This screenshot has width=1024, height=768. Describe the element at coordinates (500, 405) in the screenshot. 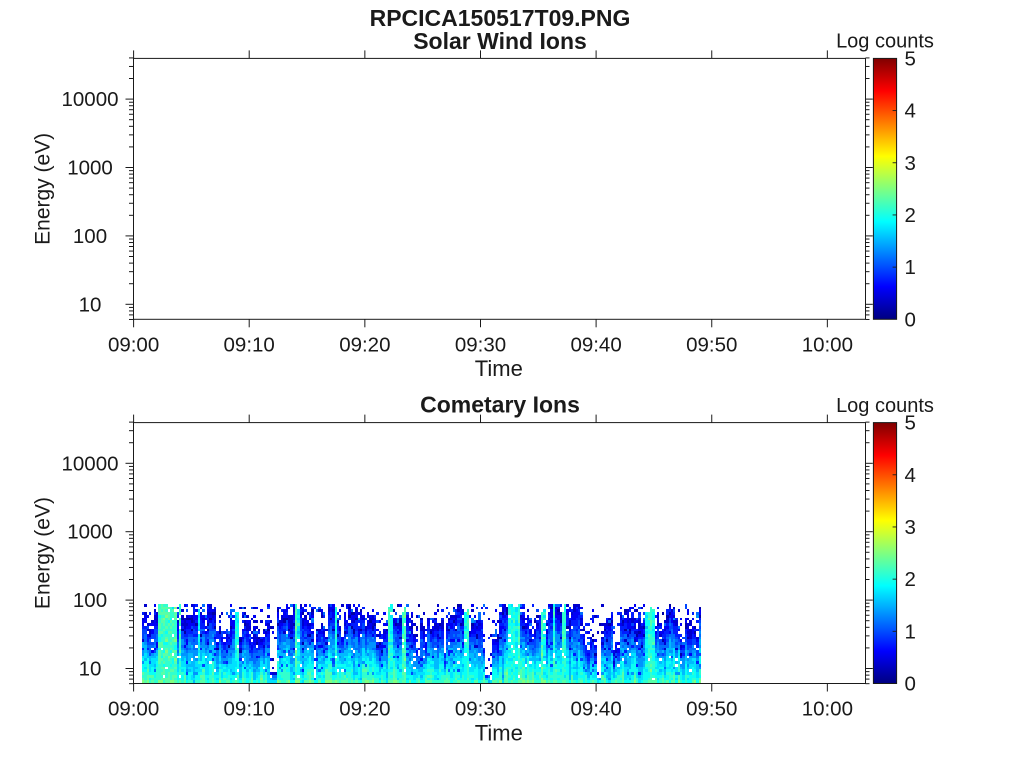

I see `svg-text: Cometary Ions` at that location.